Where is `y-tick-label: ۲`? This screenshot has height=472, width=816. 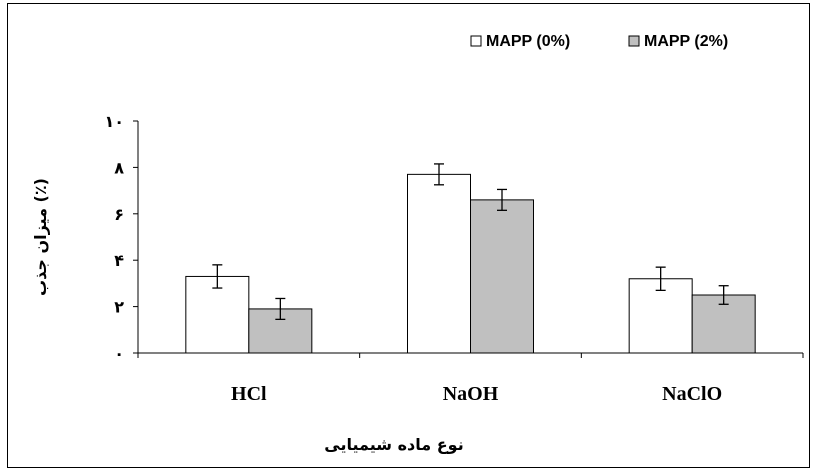 y-tick-label: ۲ is located at coordinates (119, 307).